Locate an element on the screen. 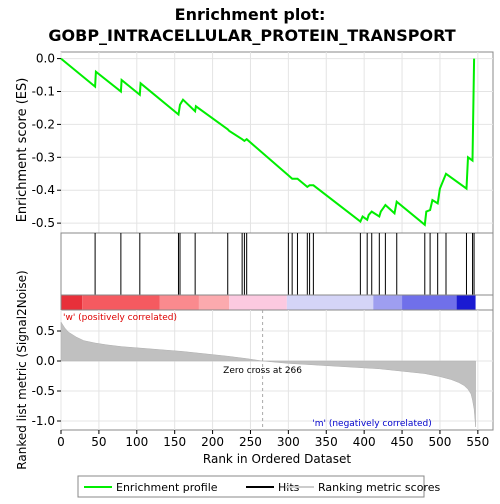 This screenshot has width=500, height=504. es-y-tick-label: -0.1 is located at coordinates (43, 91).